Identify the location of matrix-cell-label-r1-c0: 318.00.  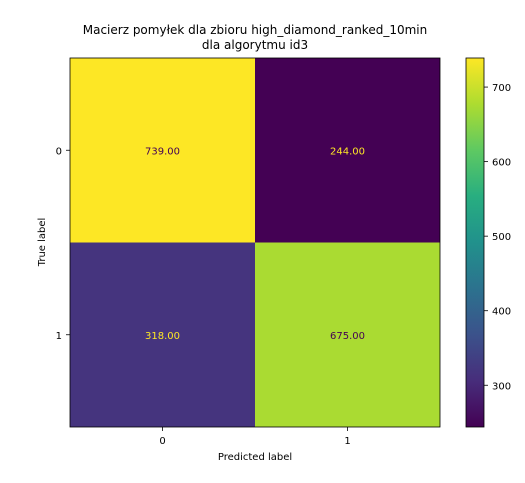
(162, 336).